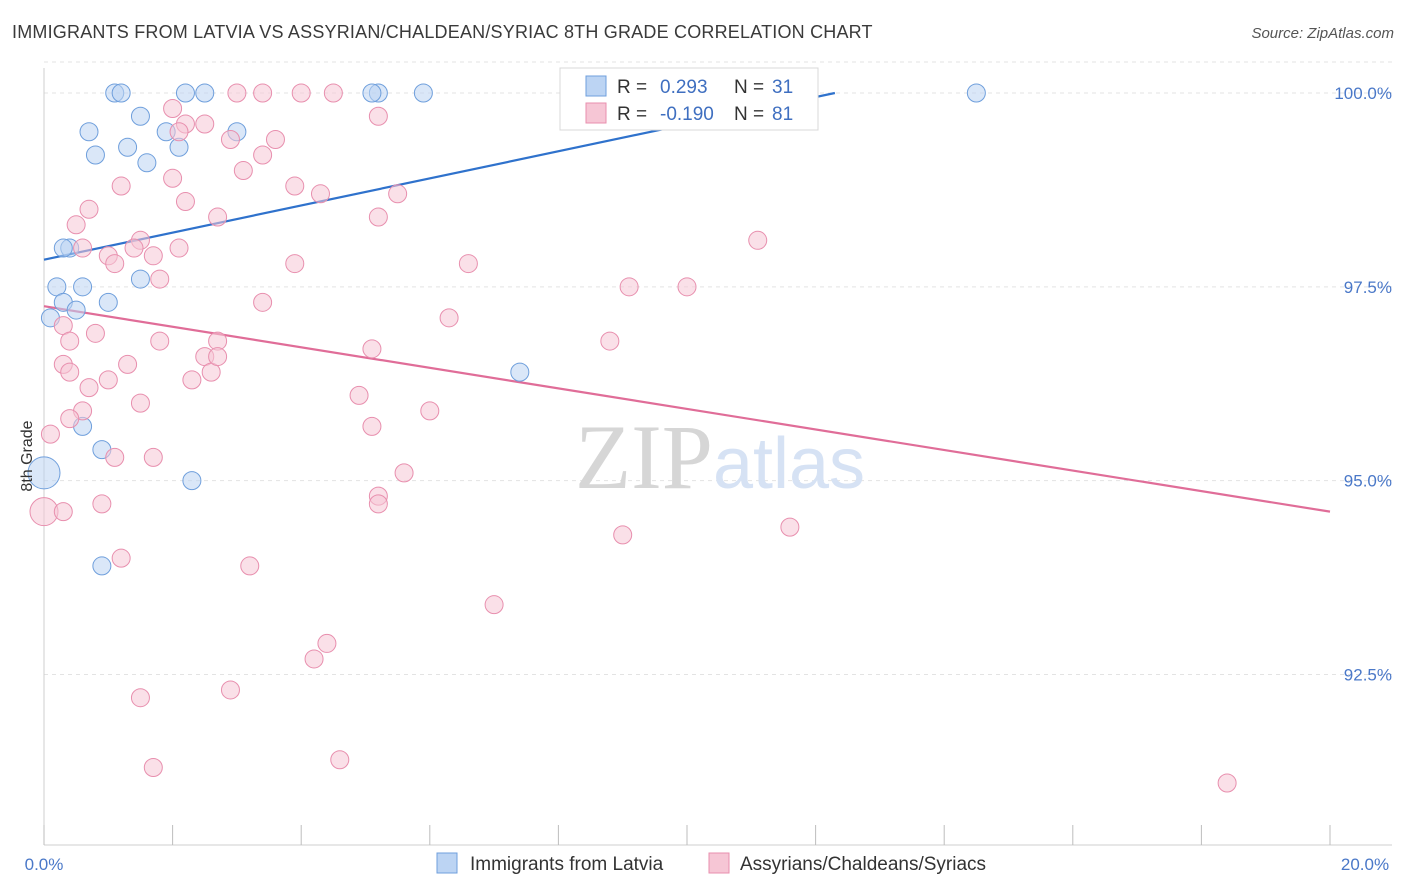  Describe the element at coordinates (863, 864) in the screenshot. I see `bottom-legend-label-assyrian: Assyrians/Chaldeans/Syriacs` at that location.